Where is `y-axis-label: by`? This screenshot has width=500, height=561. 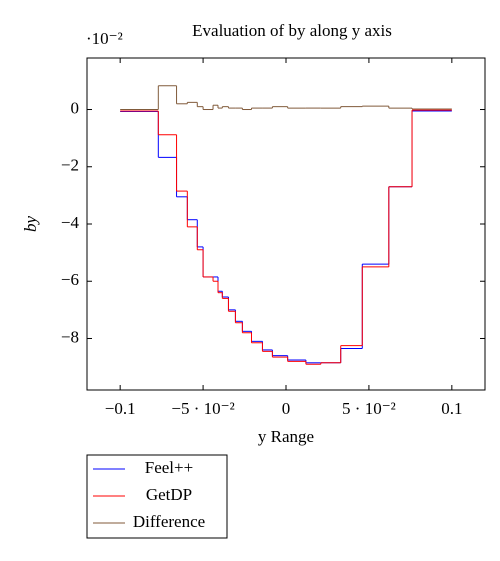 y-axis-label: by is located at coordinates (30, 224).